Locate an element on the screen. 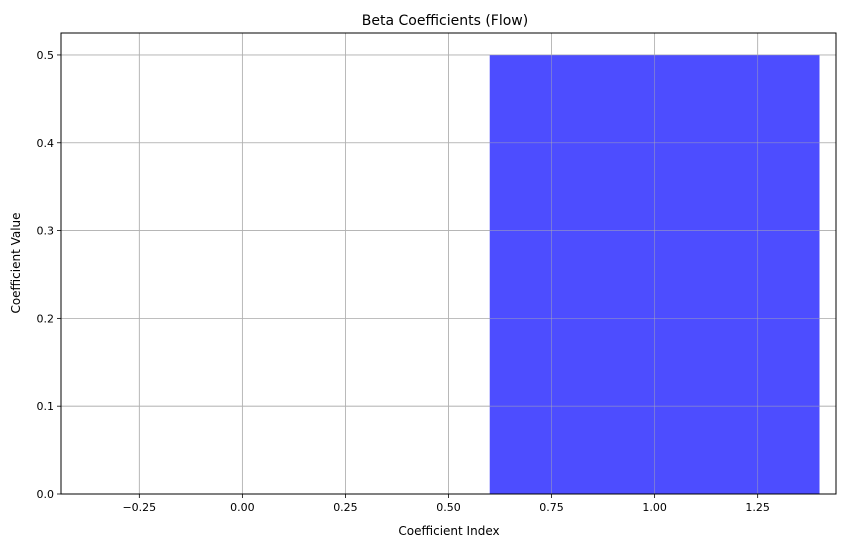  x-tick-label: −0.25 is located at coordinates (139, 507).